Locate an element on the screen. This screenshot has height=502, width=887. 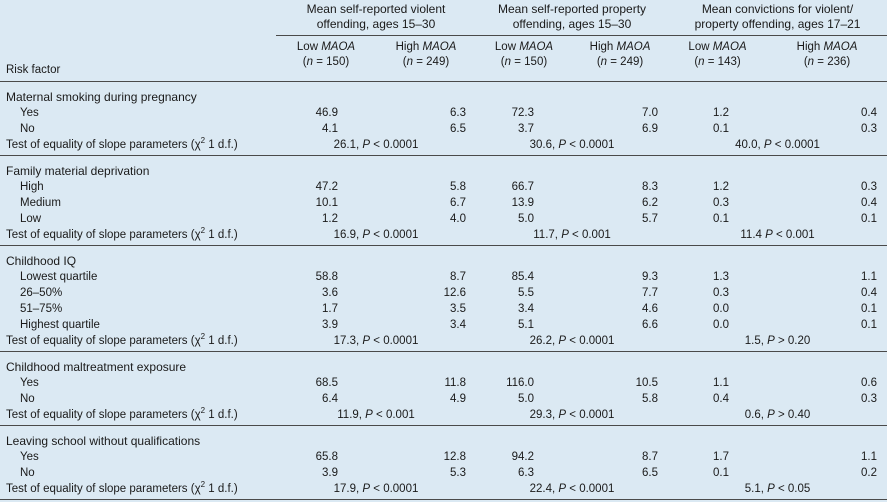
value-cell: 85.4 is located at coordinates (522, 276).